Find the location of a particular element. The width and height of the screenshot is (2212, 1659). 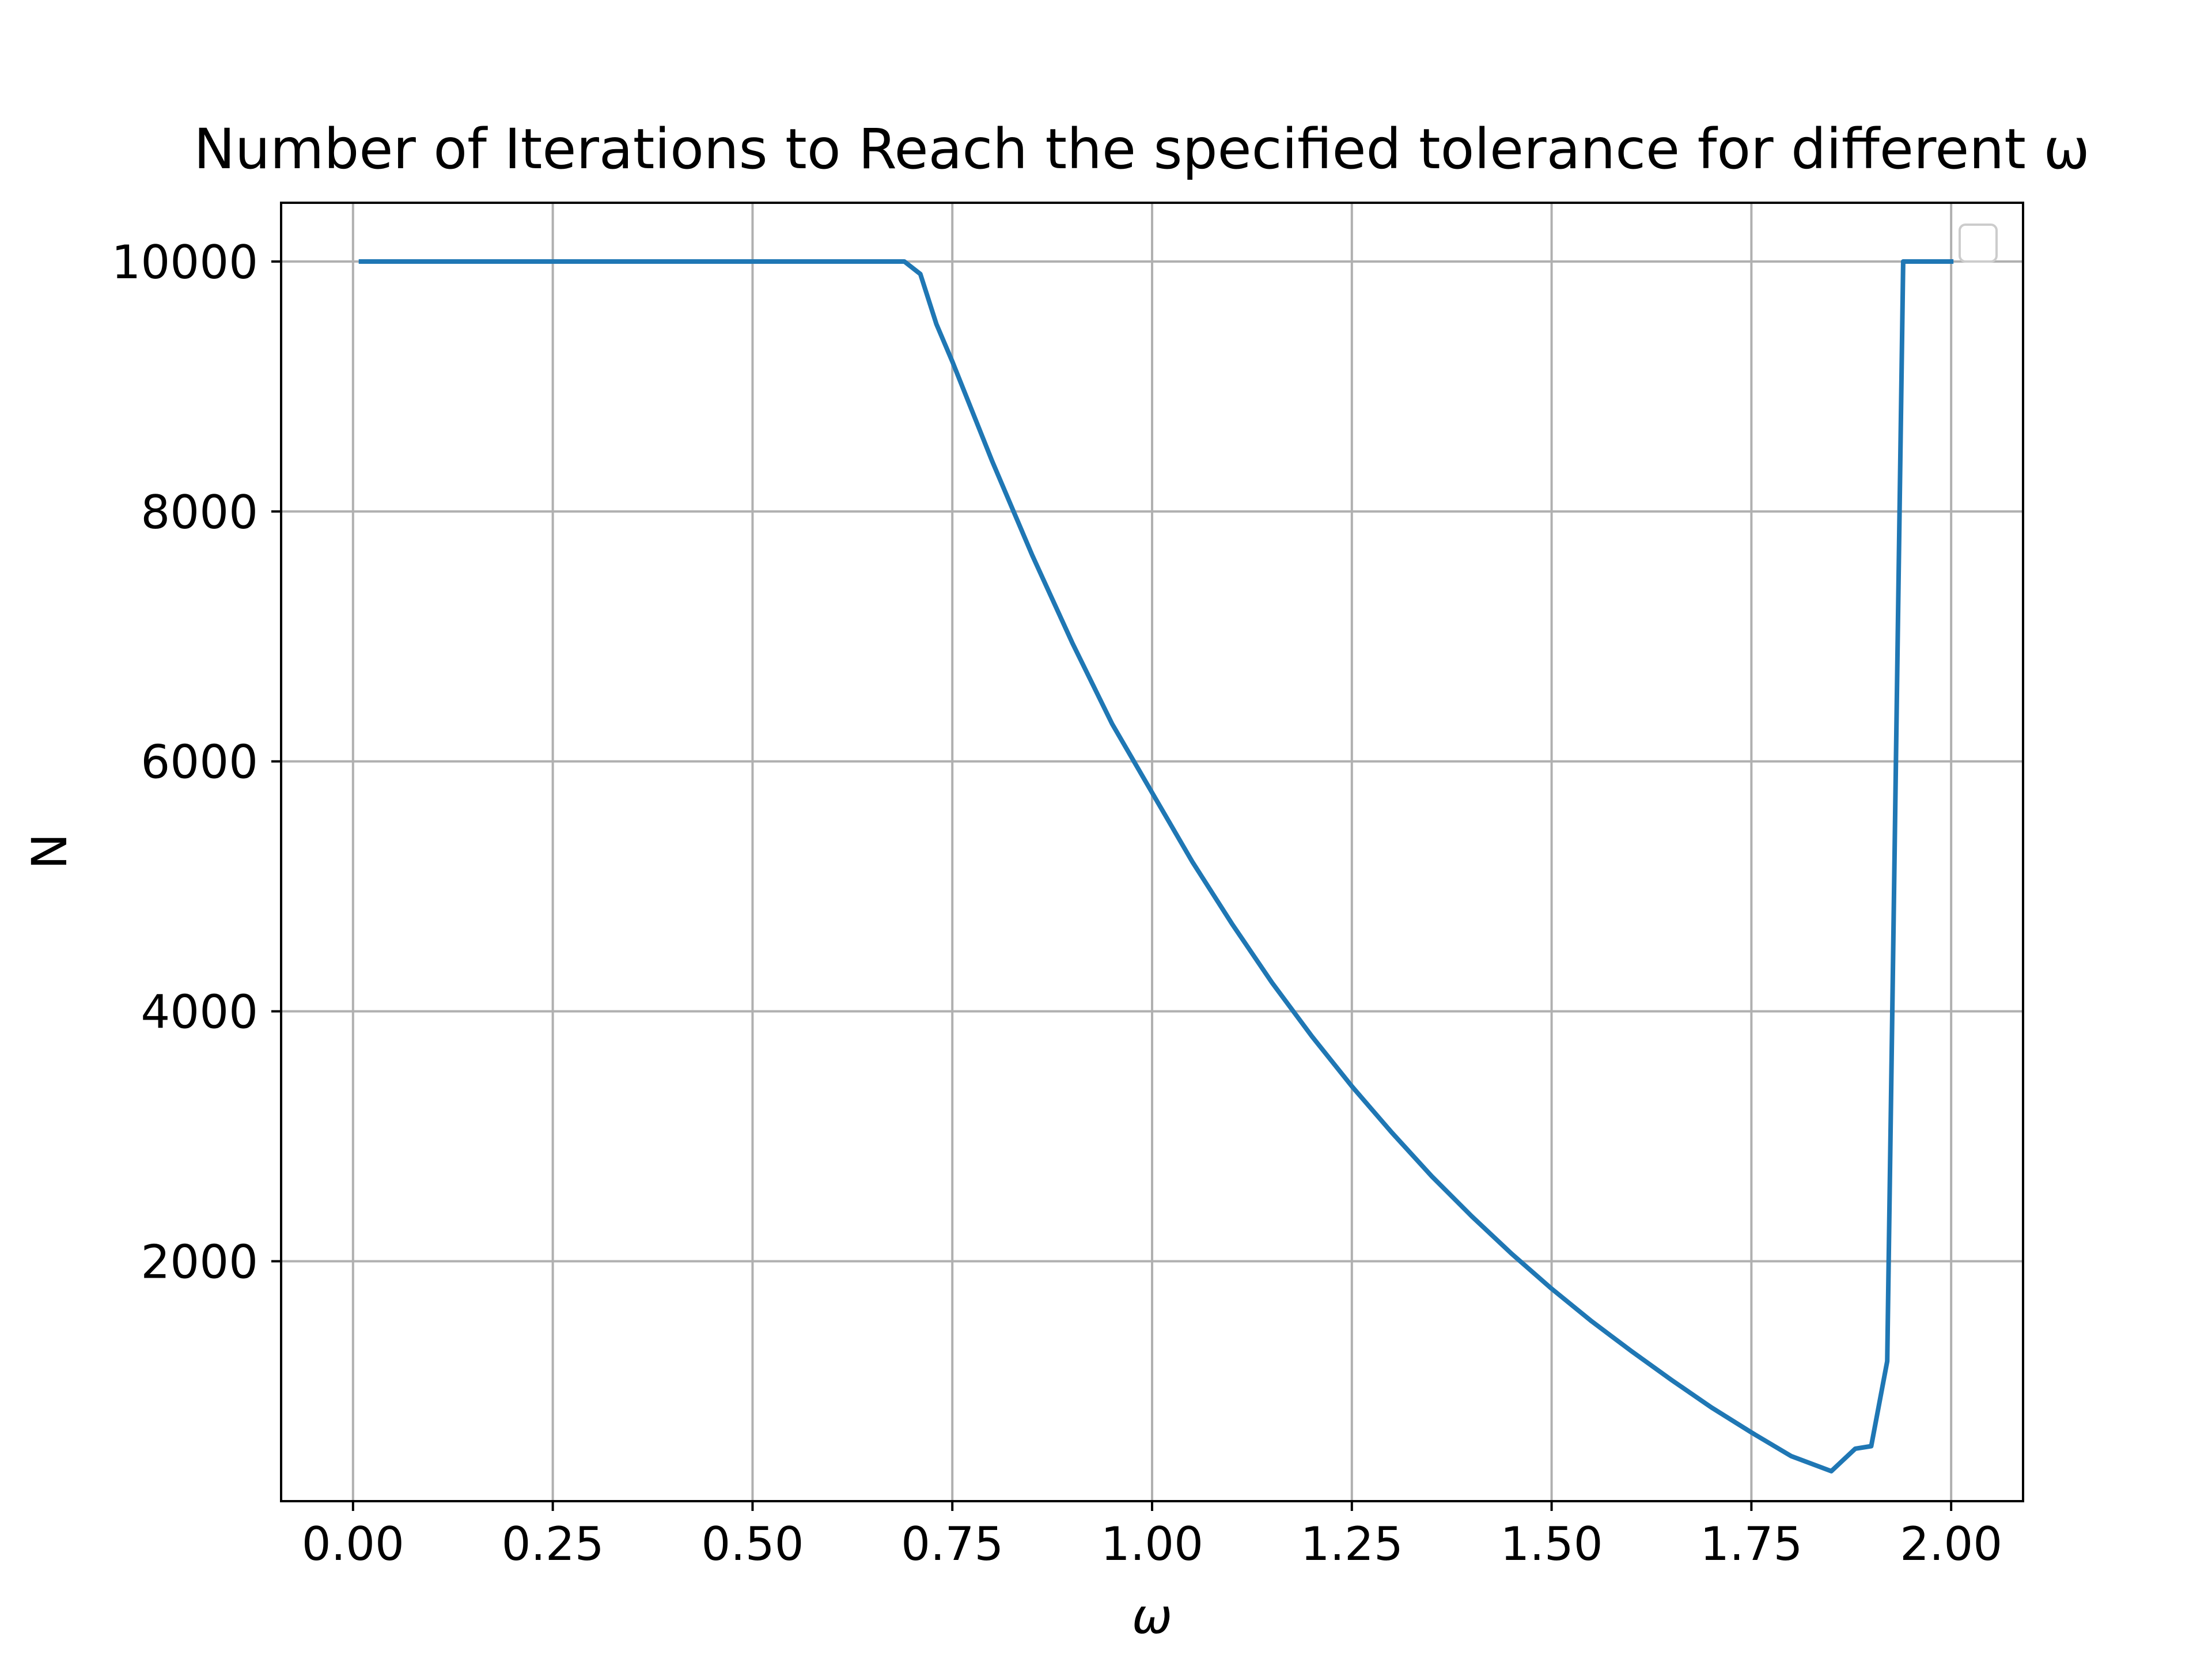

y-axis-label: N is located at coordinates (49, 852).